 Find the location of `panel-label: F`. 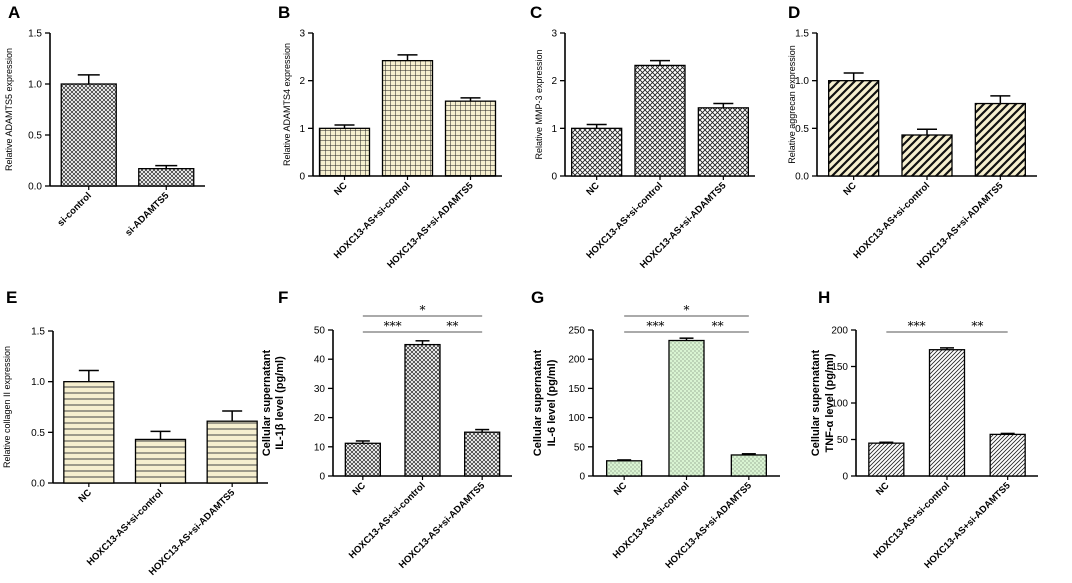

panel-label: F is located at coordinates (283, 297).